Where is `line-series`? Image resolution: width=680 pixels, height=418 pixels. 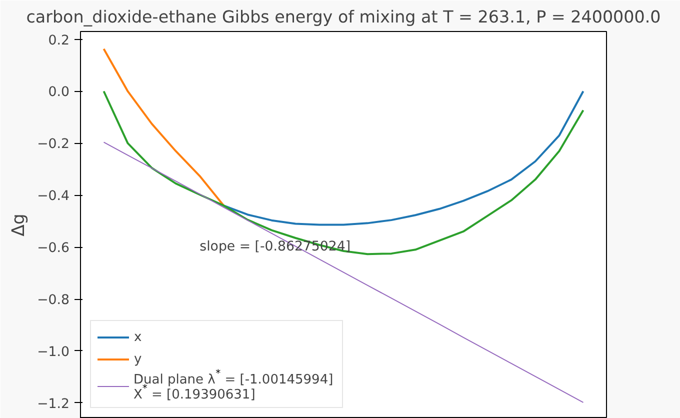 line-series is located at coordinates (163, 127).